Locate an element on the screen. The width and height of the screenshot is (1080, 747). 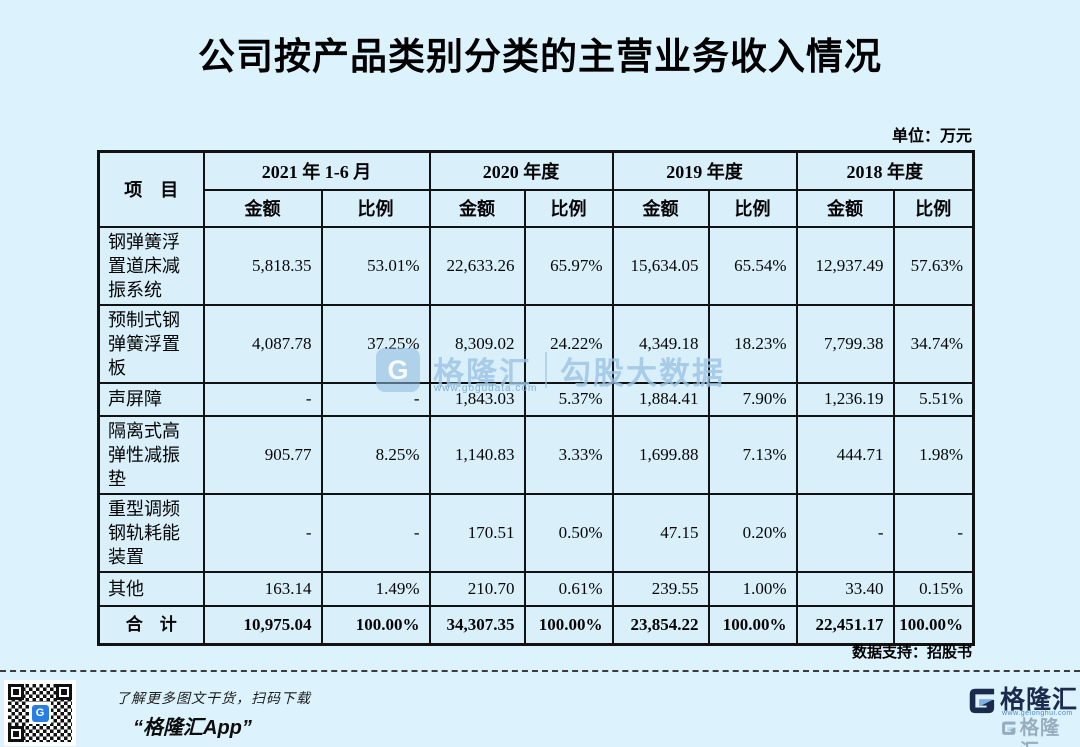
ratio-cell: 65.97% is located at coordinates (568, 265).